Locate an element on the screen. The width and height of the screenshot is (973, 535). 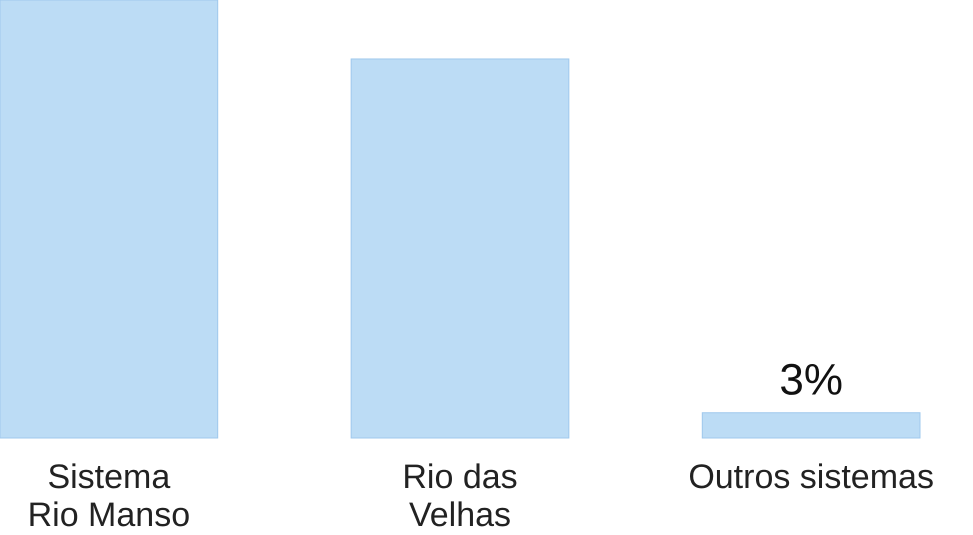
x-tick-label: Outros sistemas is located at coordinates (811, 477).